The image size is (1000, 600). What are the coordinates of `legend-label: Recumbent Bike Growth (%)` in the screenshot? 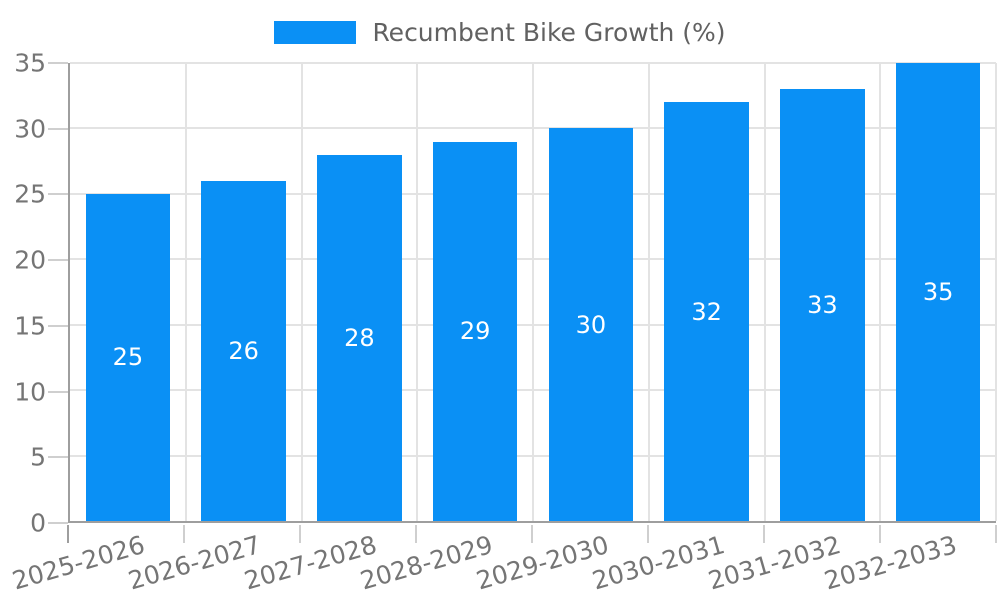 It's located at (549, 32).